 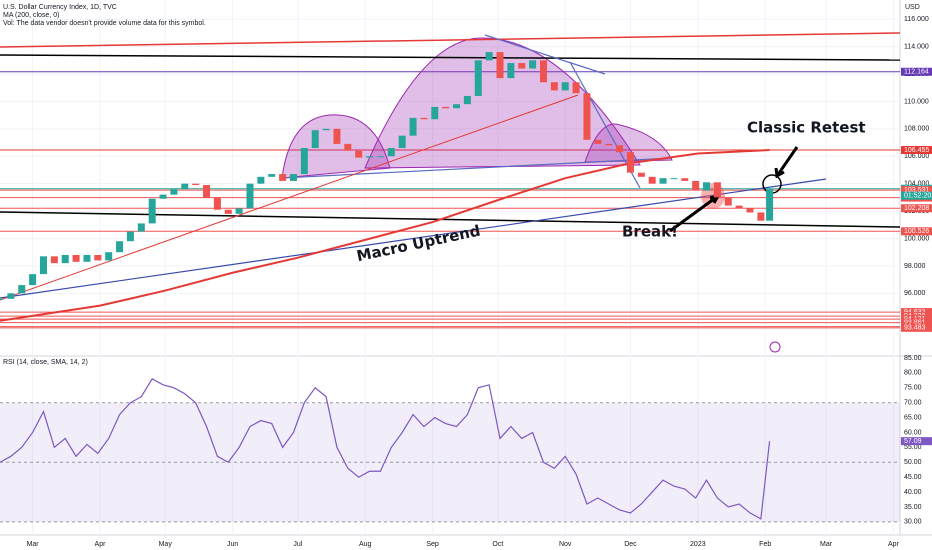 I want to click on annotation: Break!, so click(x=650, y=232).